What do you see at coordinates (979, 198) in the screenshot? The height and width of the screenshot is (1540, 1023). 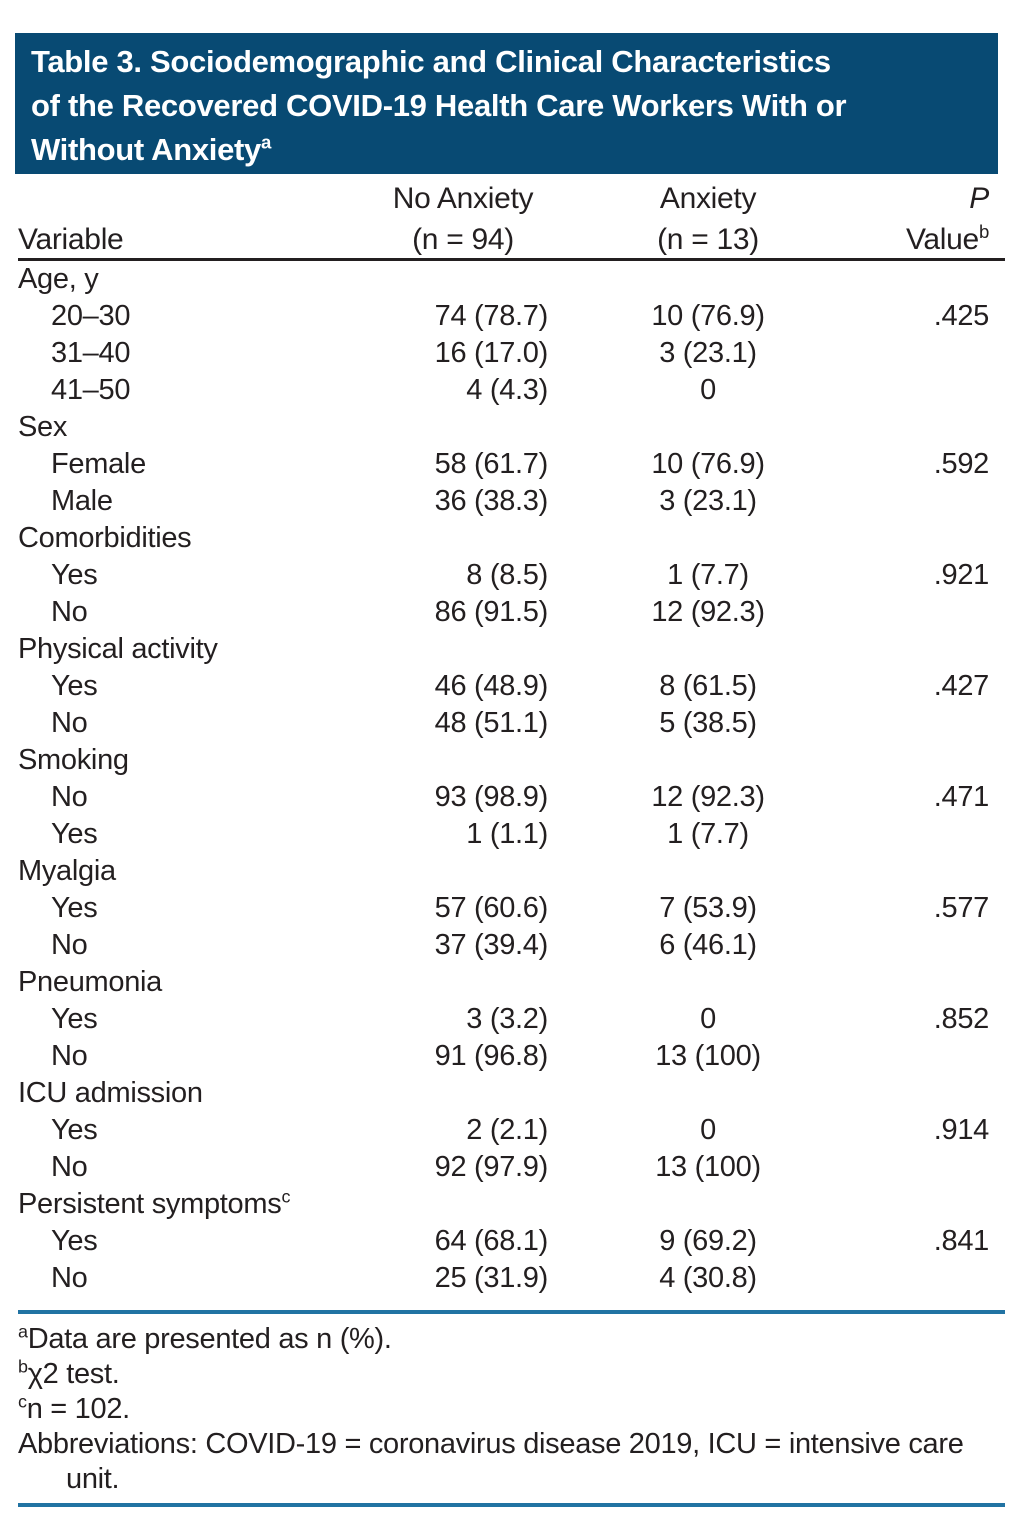 I see `p-header-line1: P` at bounding box center [979, 198].